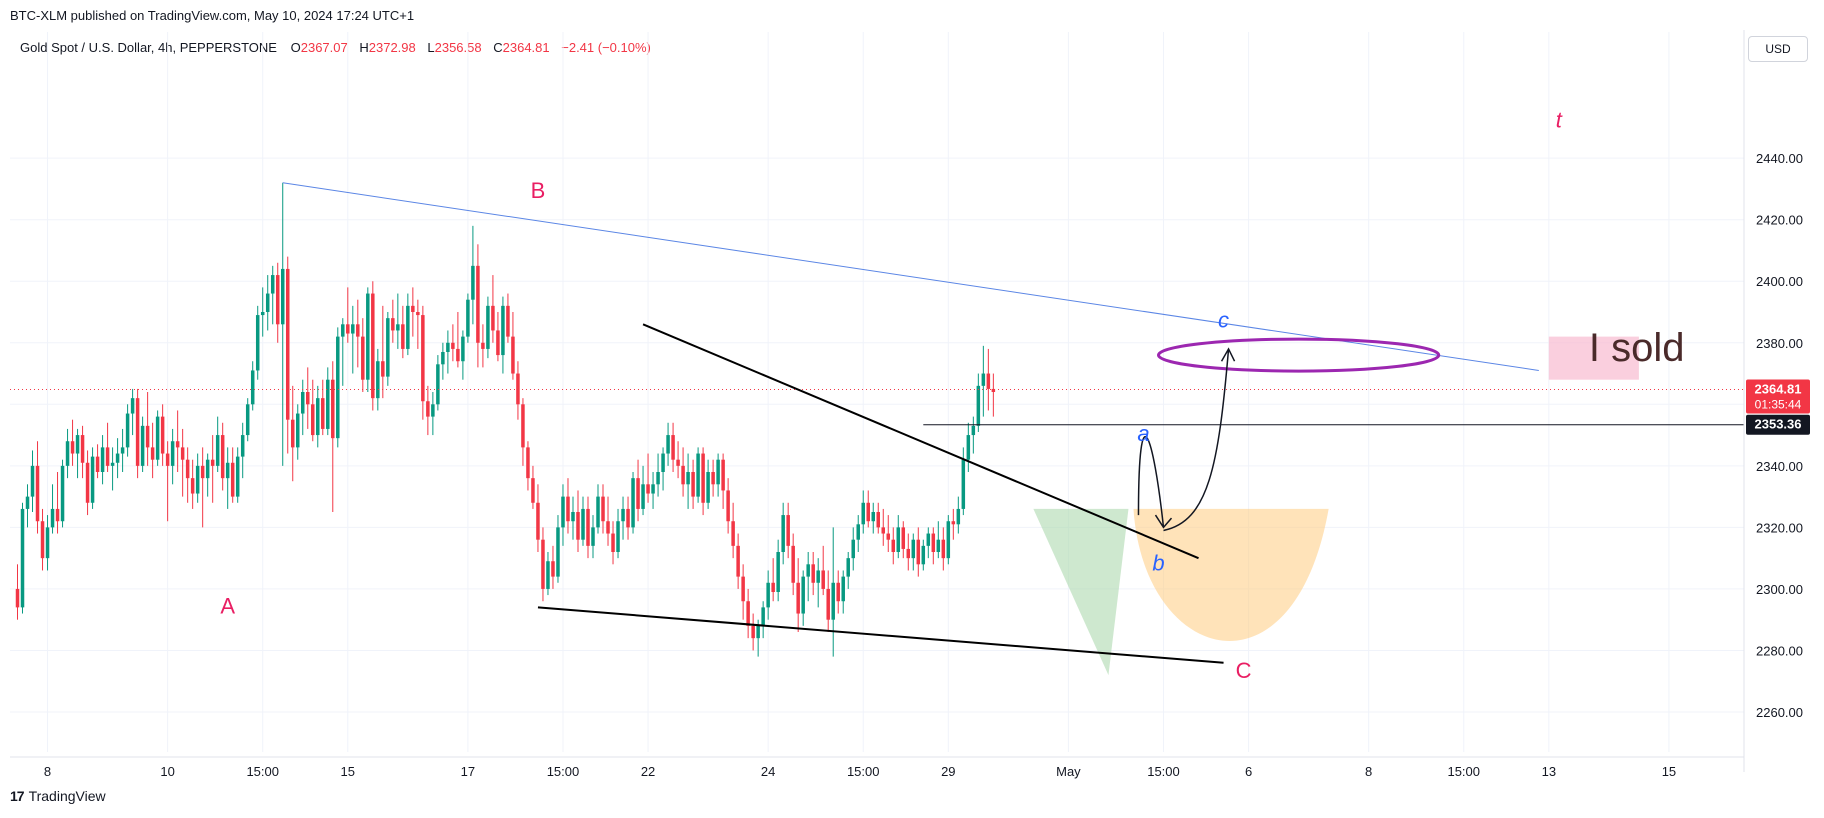 This screenshot has height=818, width=1824. I want to click on y-tick-label: 2260.00, so click(1779, 712).